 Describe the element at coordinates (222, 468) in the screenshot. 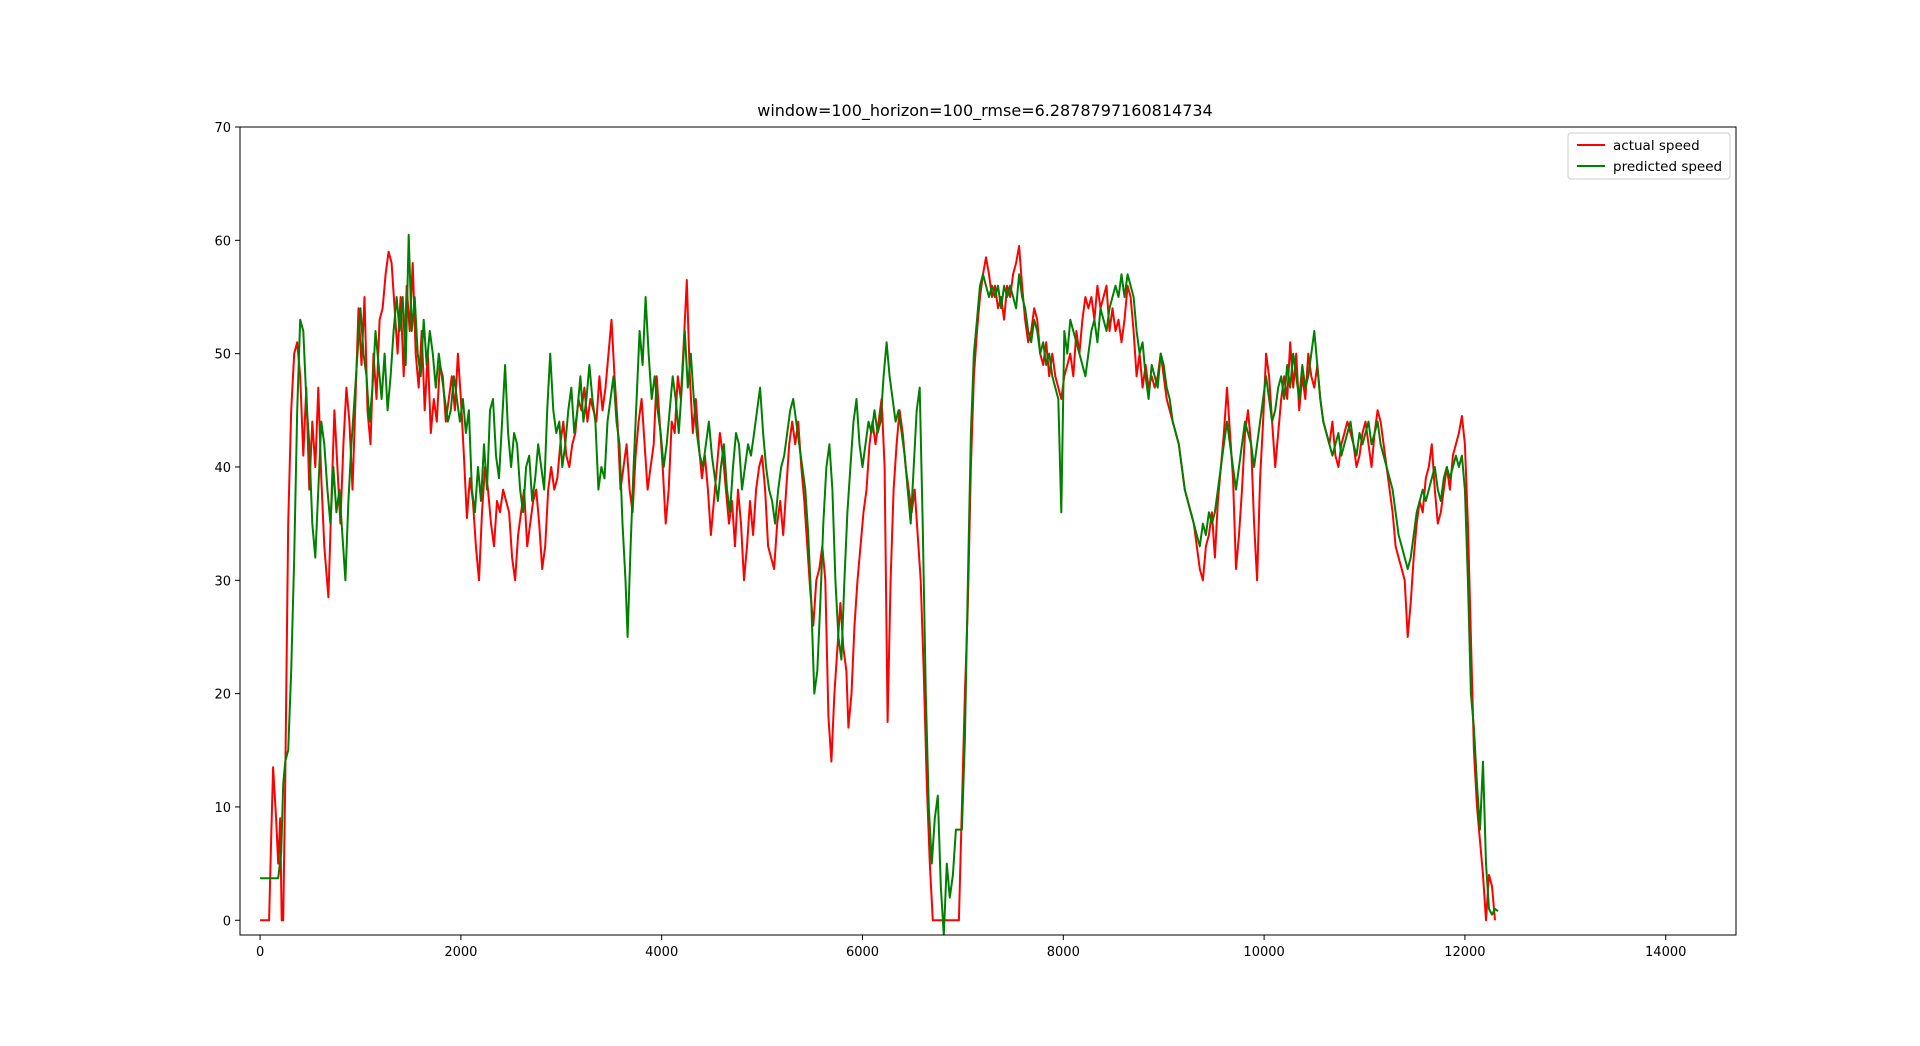

I see `y-tick-label: 40` at that location.